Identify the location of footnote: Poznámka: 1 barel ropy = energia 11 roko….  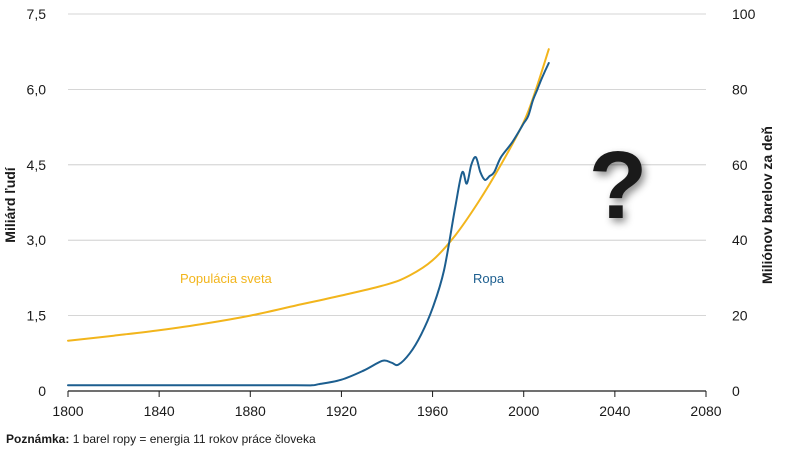
(161, 439).